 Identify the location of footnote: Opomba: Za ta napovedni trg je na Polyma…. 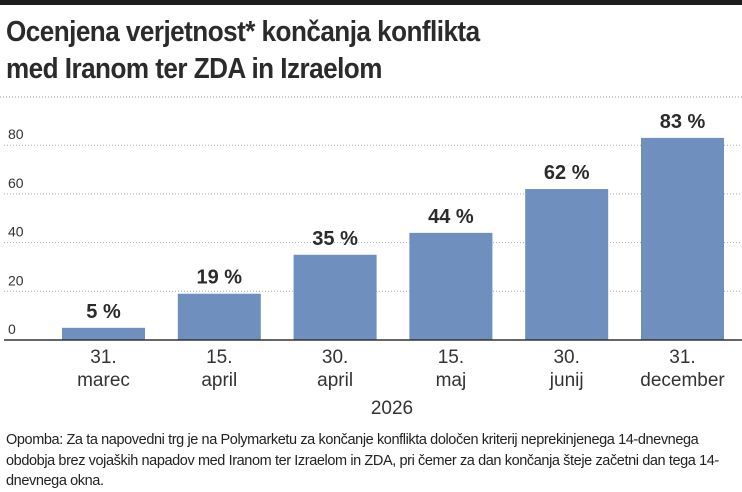
(362, 460).